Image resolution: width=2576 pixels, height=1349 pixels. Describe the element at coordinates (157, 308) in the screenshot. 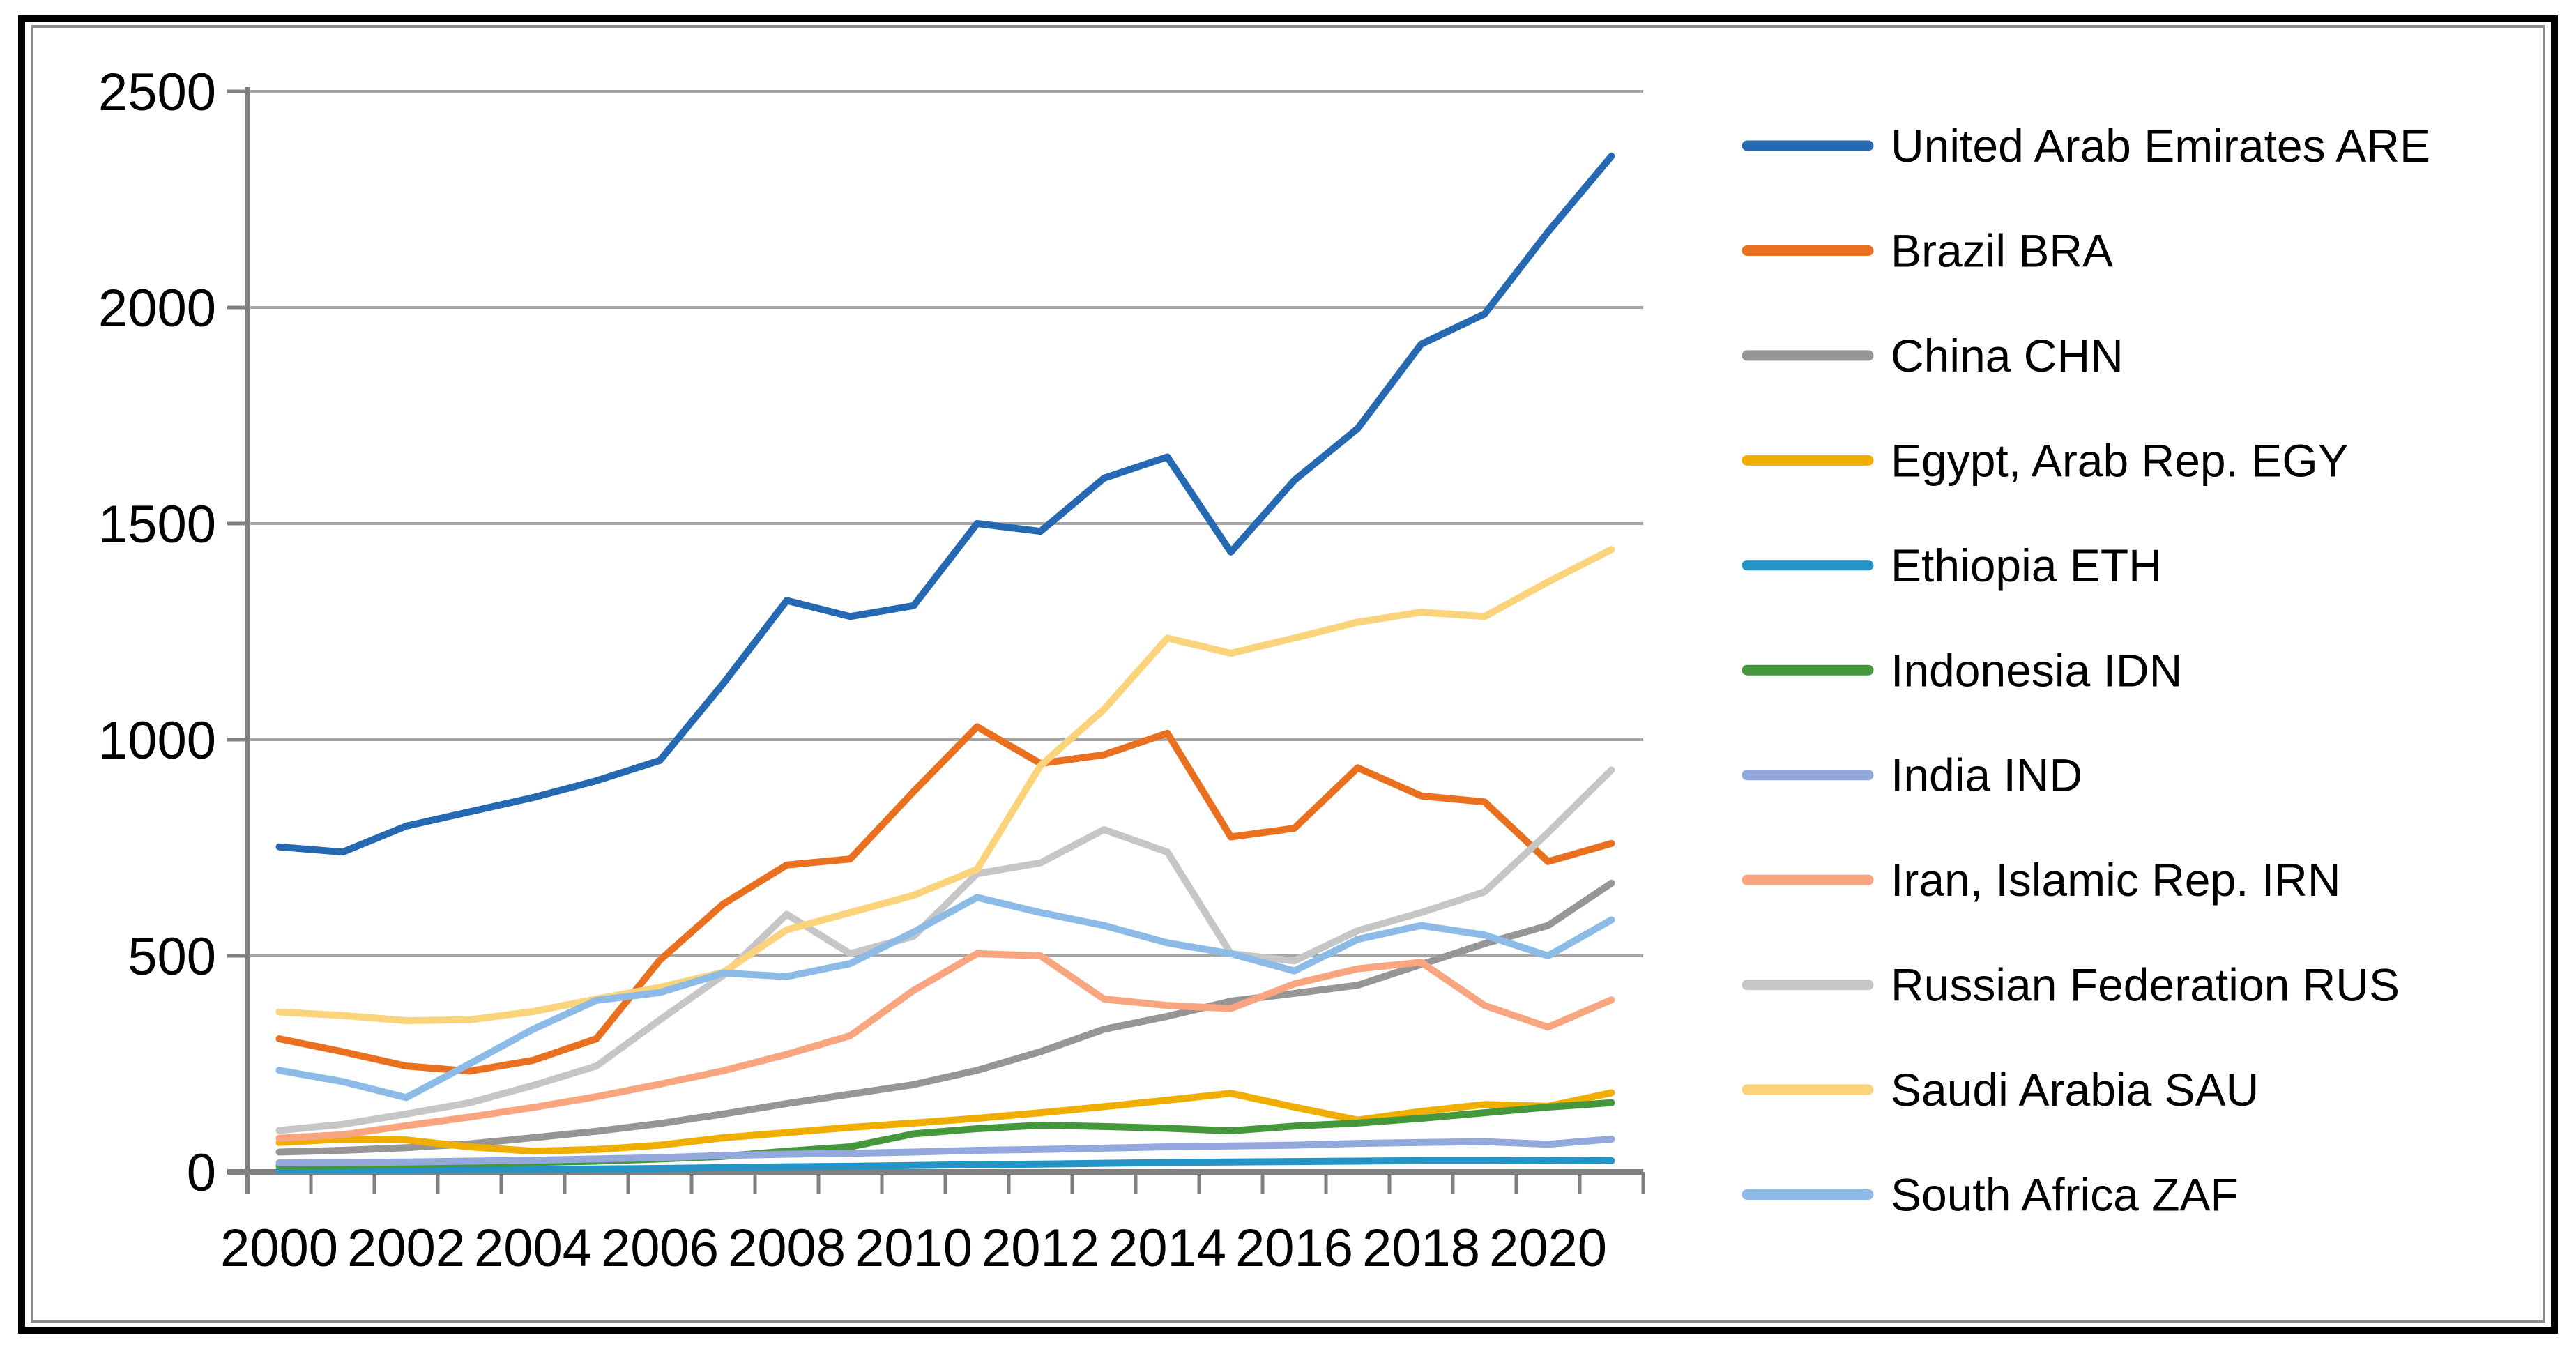

I see `y-axis-label-2000: 2000` at that location.